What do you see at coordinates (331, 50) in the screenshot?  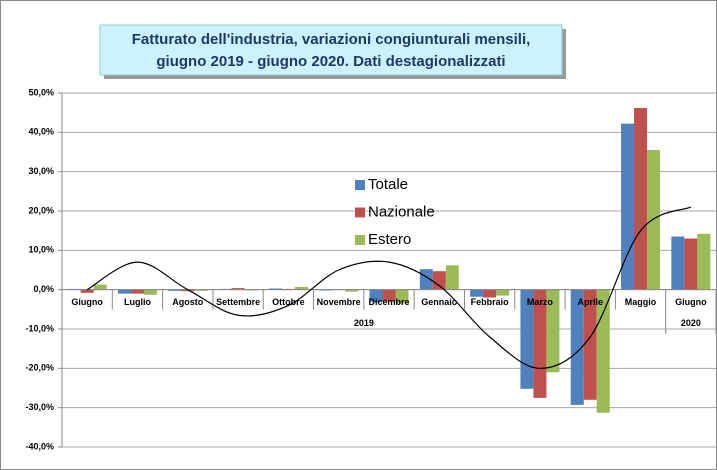 I see `title-box` at bounding box center [331, 50].